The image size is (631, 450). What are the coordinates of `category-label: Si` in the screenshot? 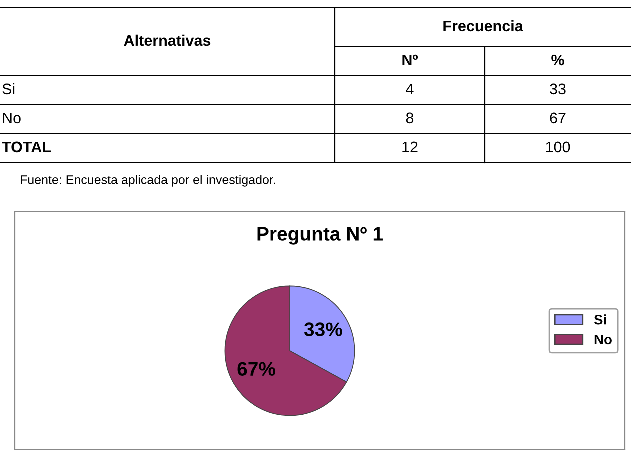 It's located at (8, 89).